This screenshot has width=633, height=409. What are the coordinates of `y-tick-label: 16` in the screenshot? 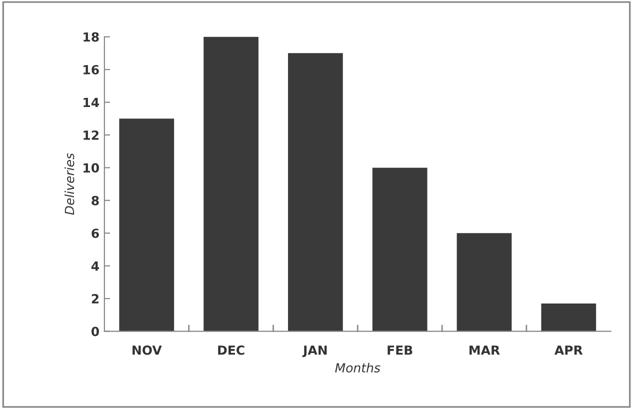 It's located at (91, 69).